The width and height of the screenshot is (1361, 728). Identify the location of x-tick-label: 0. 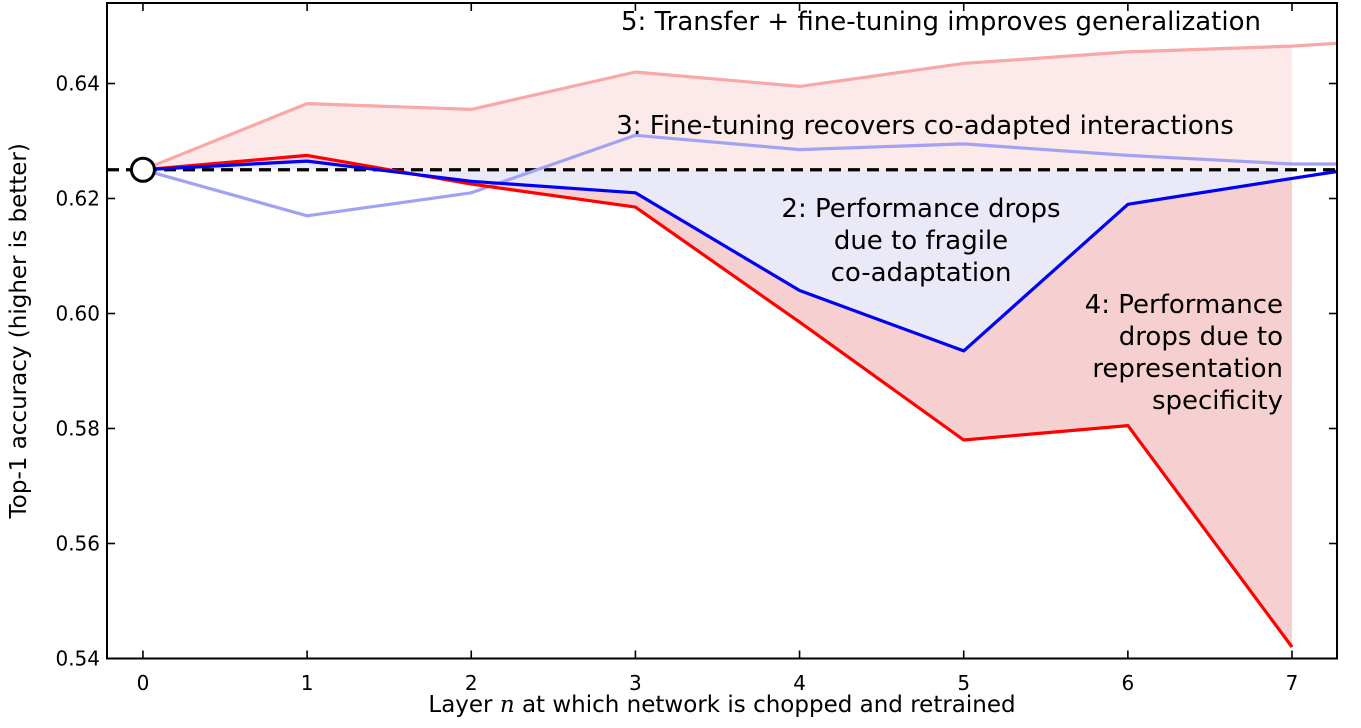
(143, 683).